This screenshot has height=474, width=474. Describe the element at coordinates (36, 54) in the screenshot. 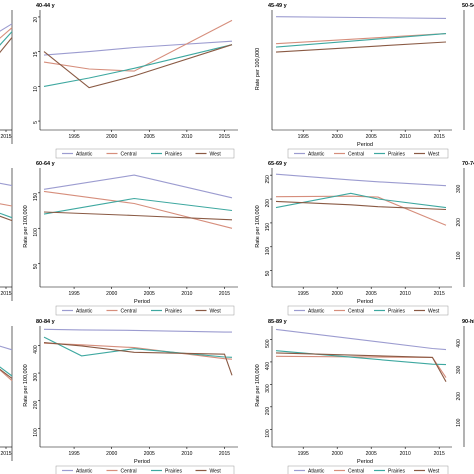

I see `y-tick-label: 15` at that location.